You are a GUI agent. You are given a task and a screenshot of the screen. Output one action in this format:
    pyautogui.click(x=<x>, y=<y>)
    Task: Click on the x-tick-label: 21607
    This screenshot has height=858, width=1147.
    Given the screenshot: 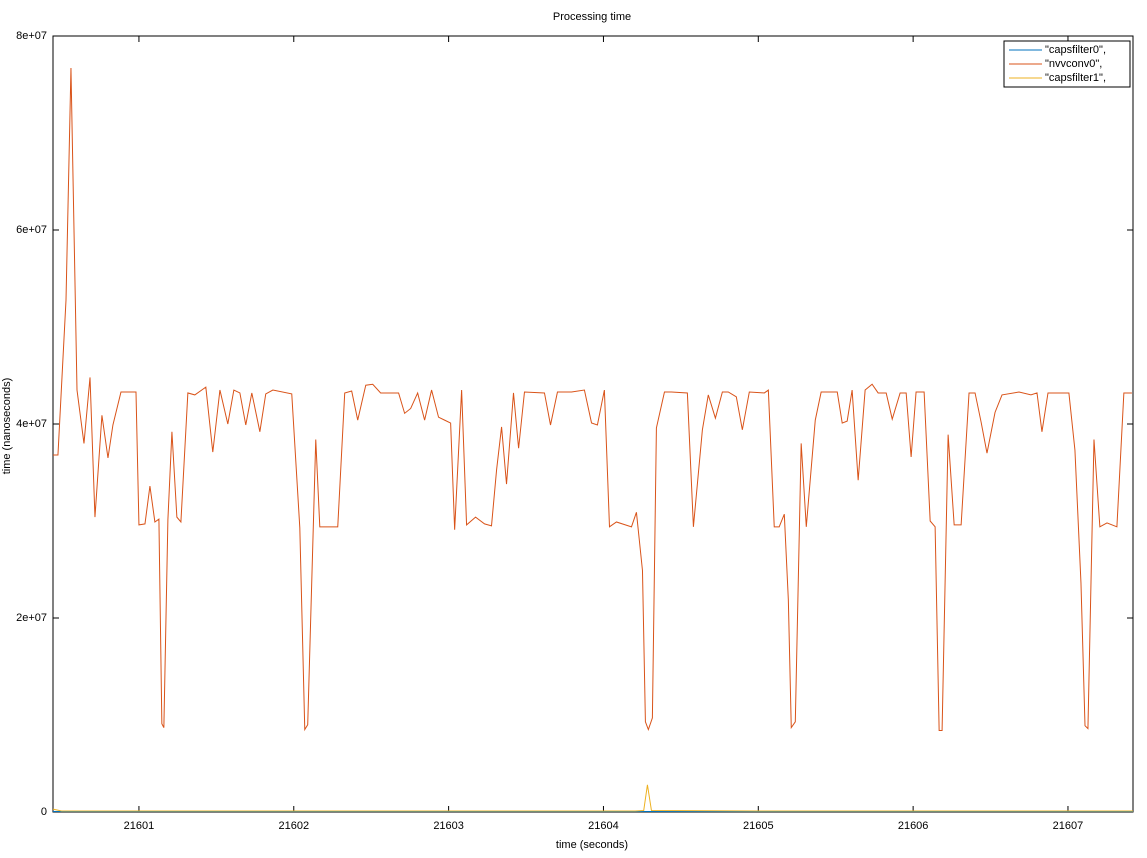 What is the action you would take?
    pyautogui.click(x=1068, y=826)
    